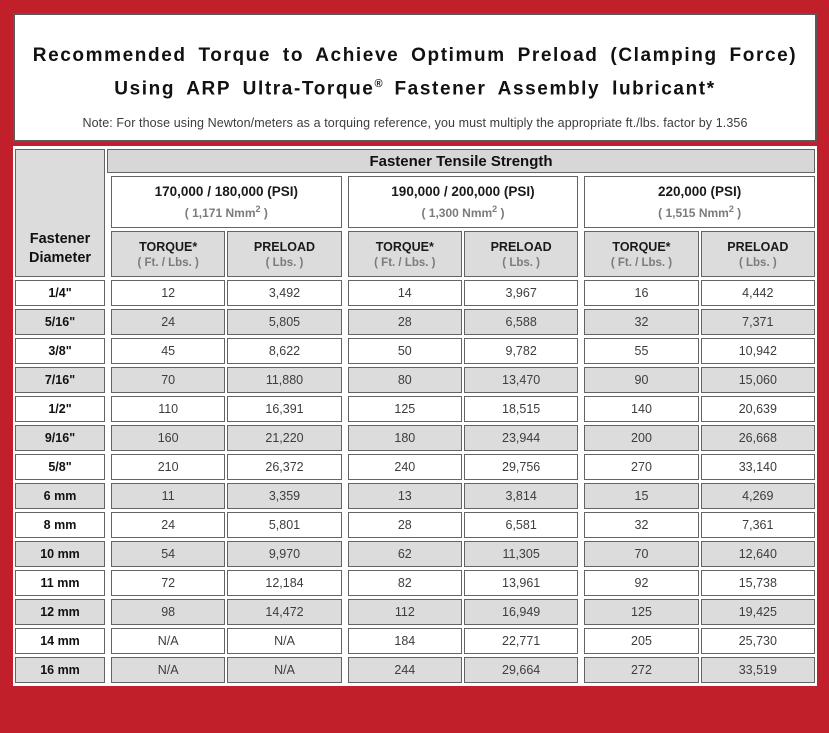  What do you see at coordinates (404, 496) in the screenshot?
I see `torque-cell: 13` at bounding box center [404, 496].